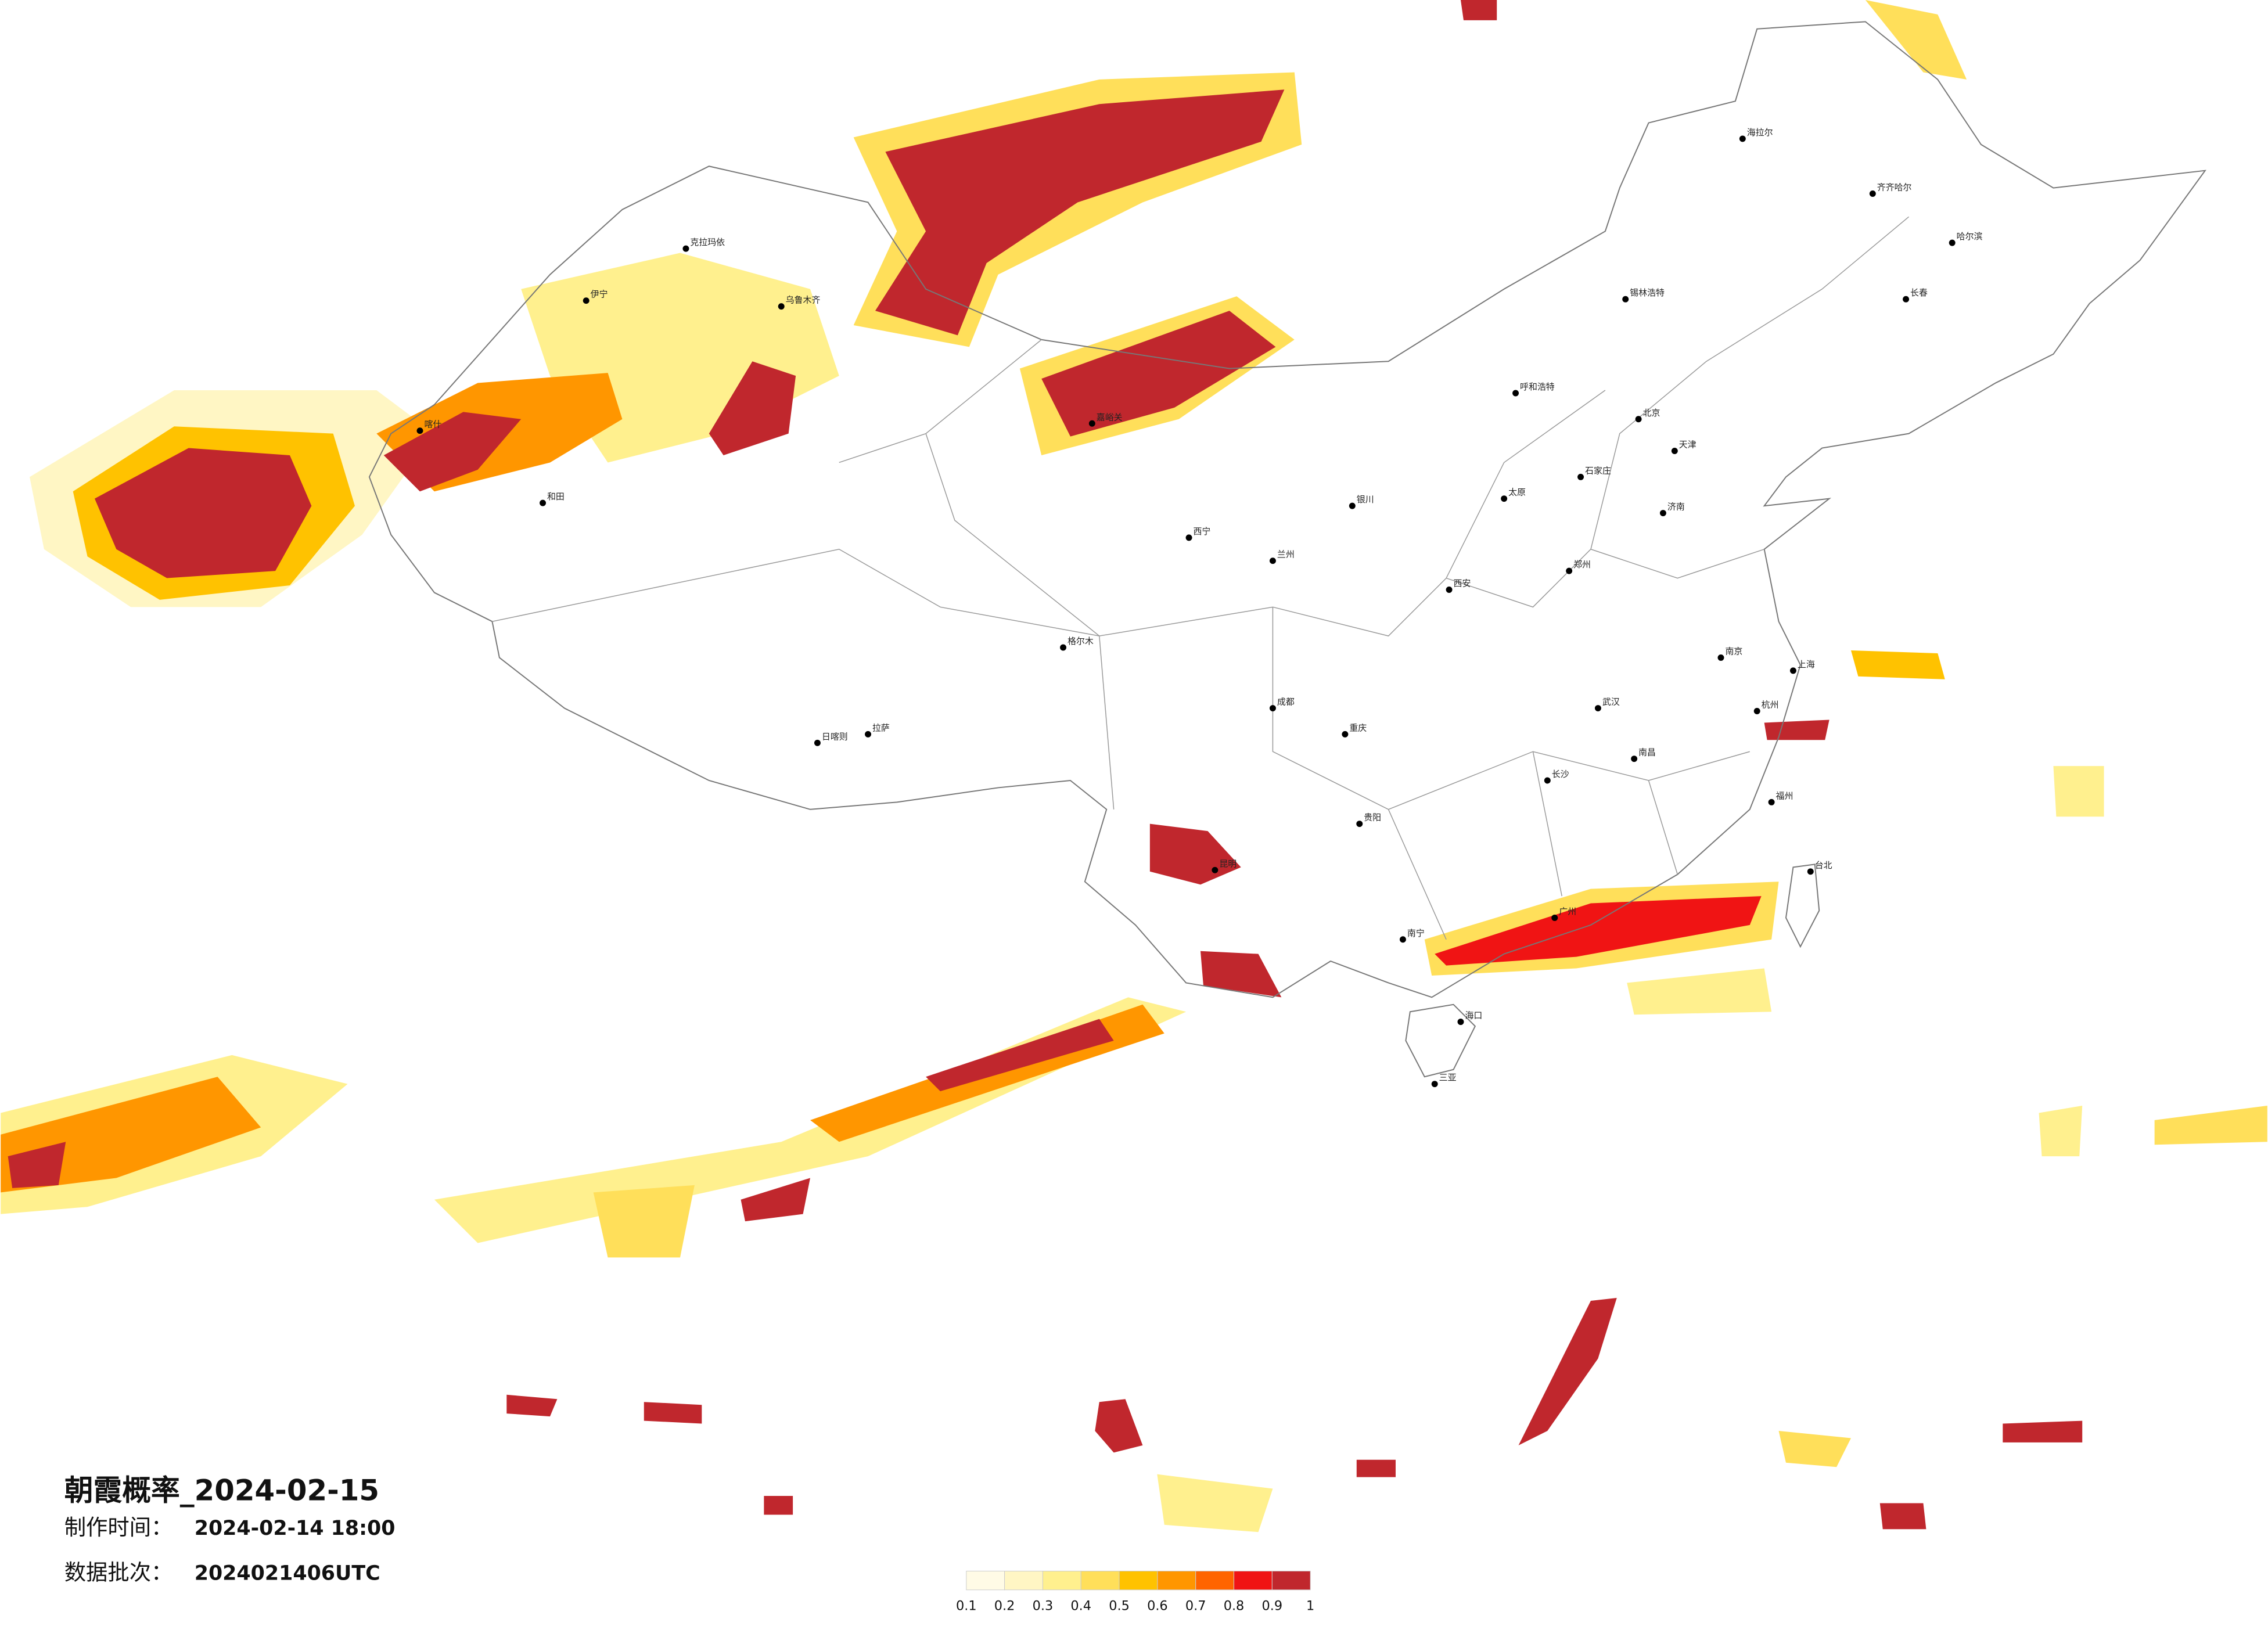 The height and width of the screenshot is (1626, 2268). Describe the element at coordinates (1119, 1606) in the screenshot. I see `legend-tick-label: 0.5` at that location.